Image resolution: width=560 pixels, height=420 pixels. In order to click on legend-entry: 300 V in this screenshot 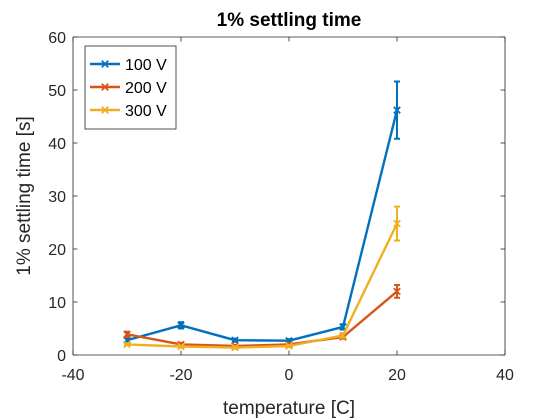, I will do `click(128, 111)`.